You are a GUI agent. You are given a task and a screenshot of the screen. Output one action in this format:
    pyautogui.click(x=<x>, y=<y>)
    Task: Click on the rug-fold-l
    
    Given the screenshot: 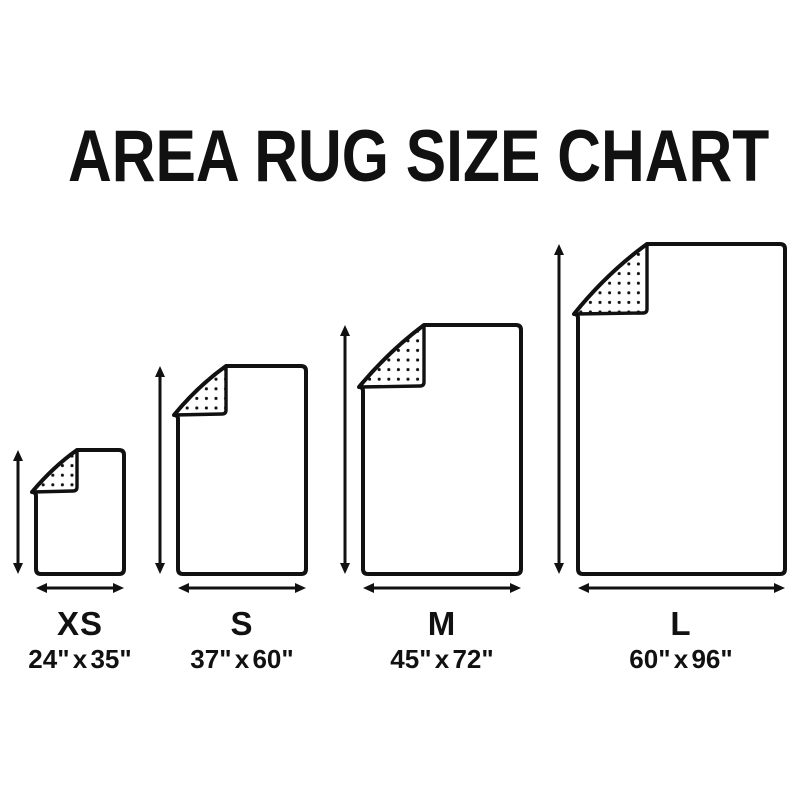 What is the action you would take?
    pyautogui.click(x=610, y=279)
    